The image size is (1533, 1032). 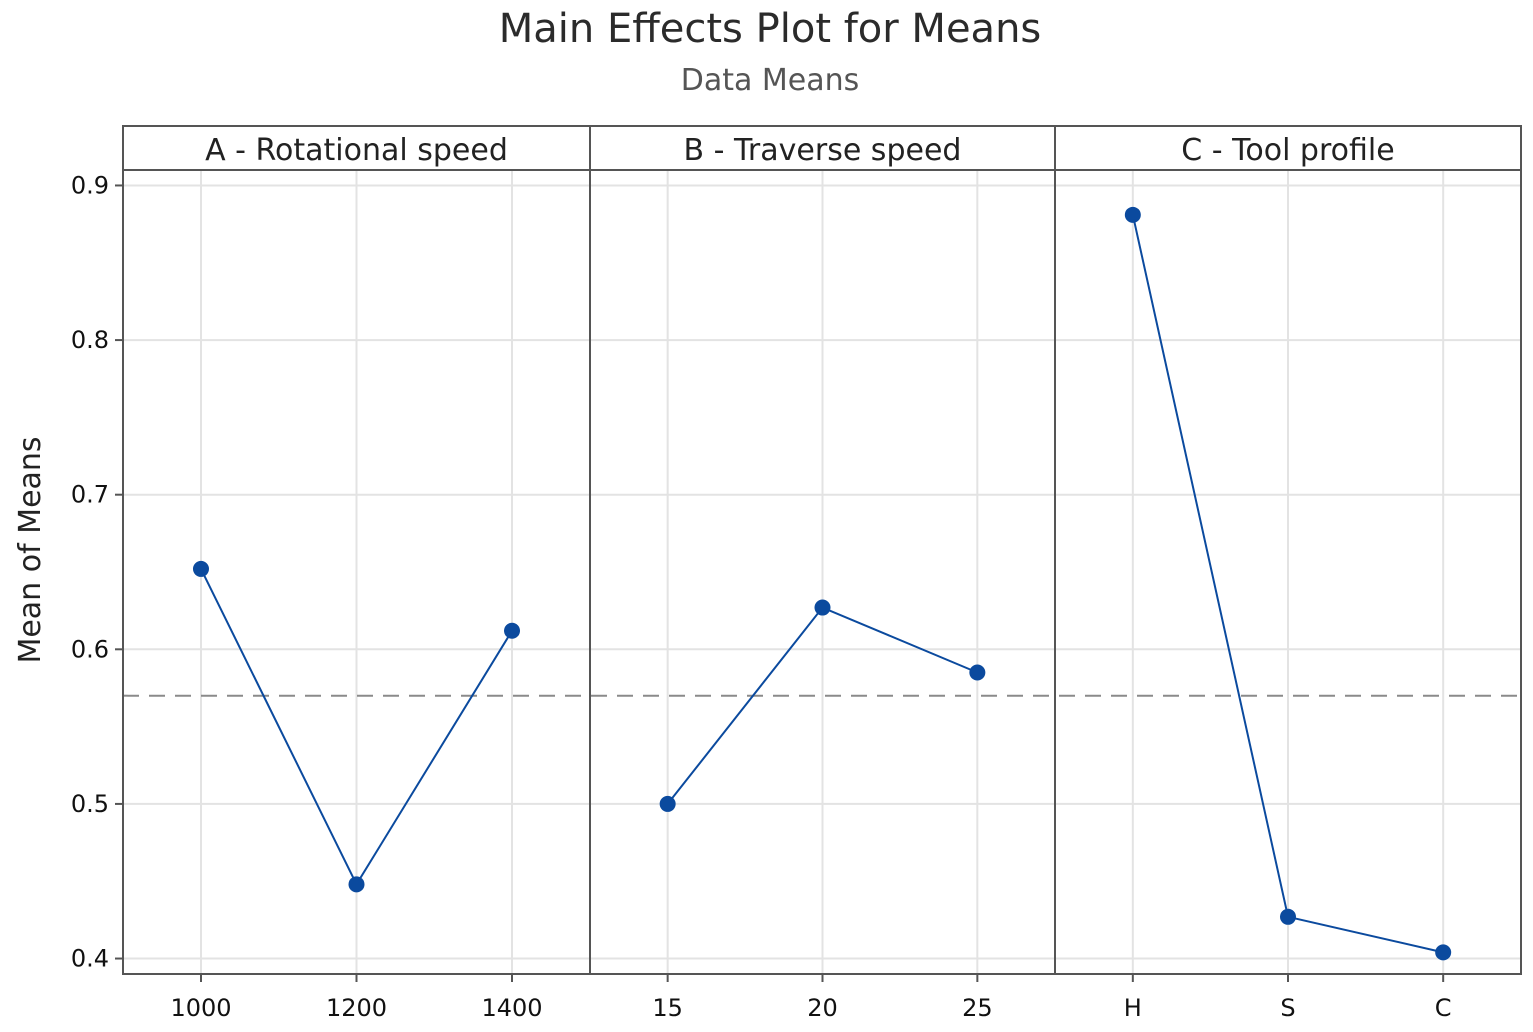 I want to click on panel-title: B - Traverse speed, so click(x=823, y=150).